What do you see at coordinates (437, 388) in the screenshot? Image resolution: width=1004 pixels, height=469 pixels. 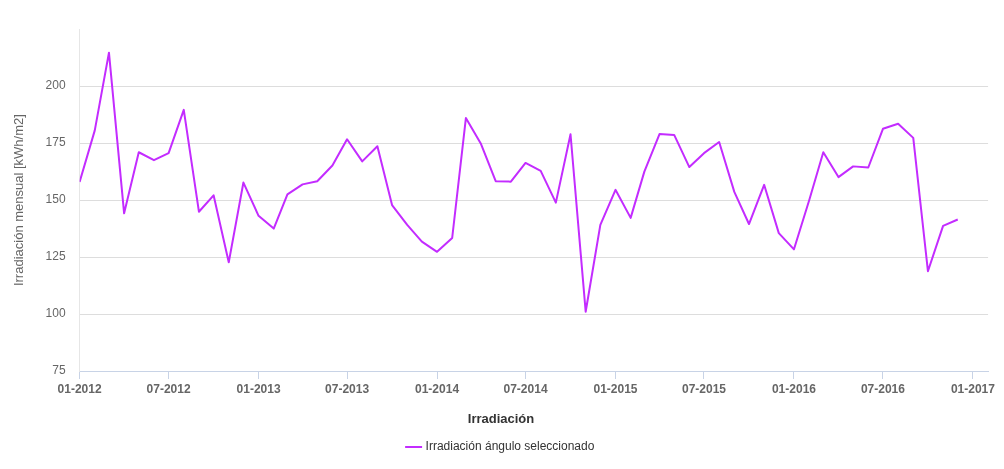 I see `x-tick-label: 01-2014` at bounding box center [437, 388].